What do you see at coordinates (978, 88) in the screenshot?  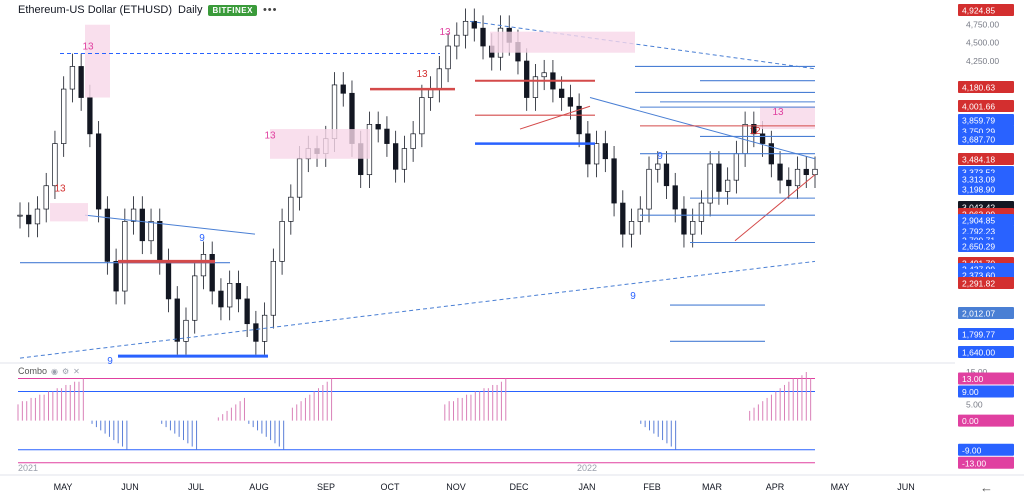 I see `price-tag-label: 4,180.63` at bounding box center [978, 88].